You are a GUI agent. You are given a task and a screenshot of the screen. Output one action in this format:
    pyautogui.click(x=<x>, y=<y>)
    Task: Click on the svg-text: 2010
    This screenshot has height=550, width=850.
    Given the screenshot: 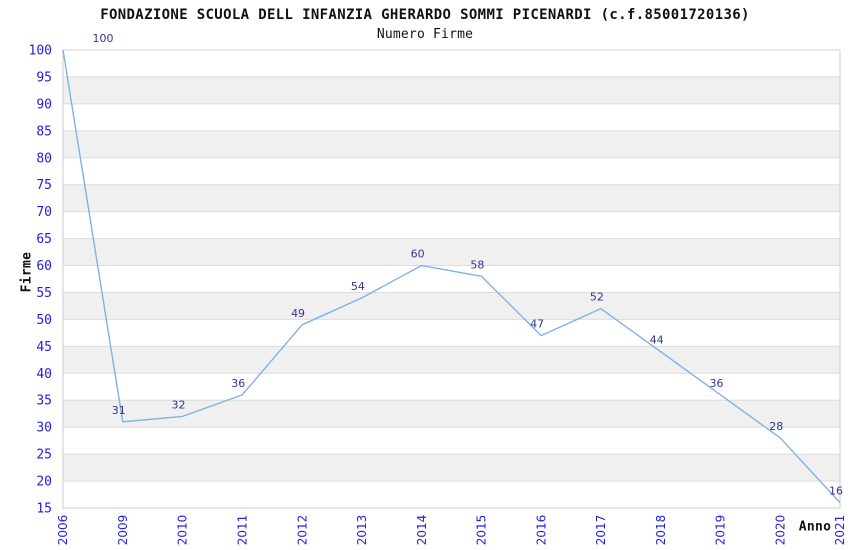 What is the action you would take?
    pyautogui.click(x=183, y=530)
    